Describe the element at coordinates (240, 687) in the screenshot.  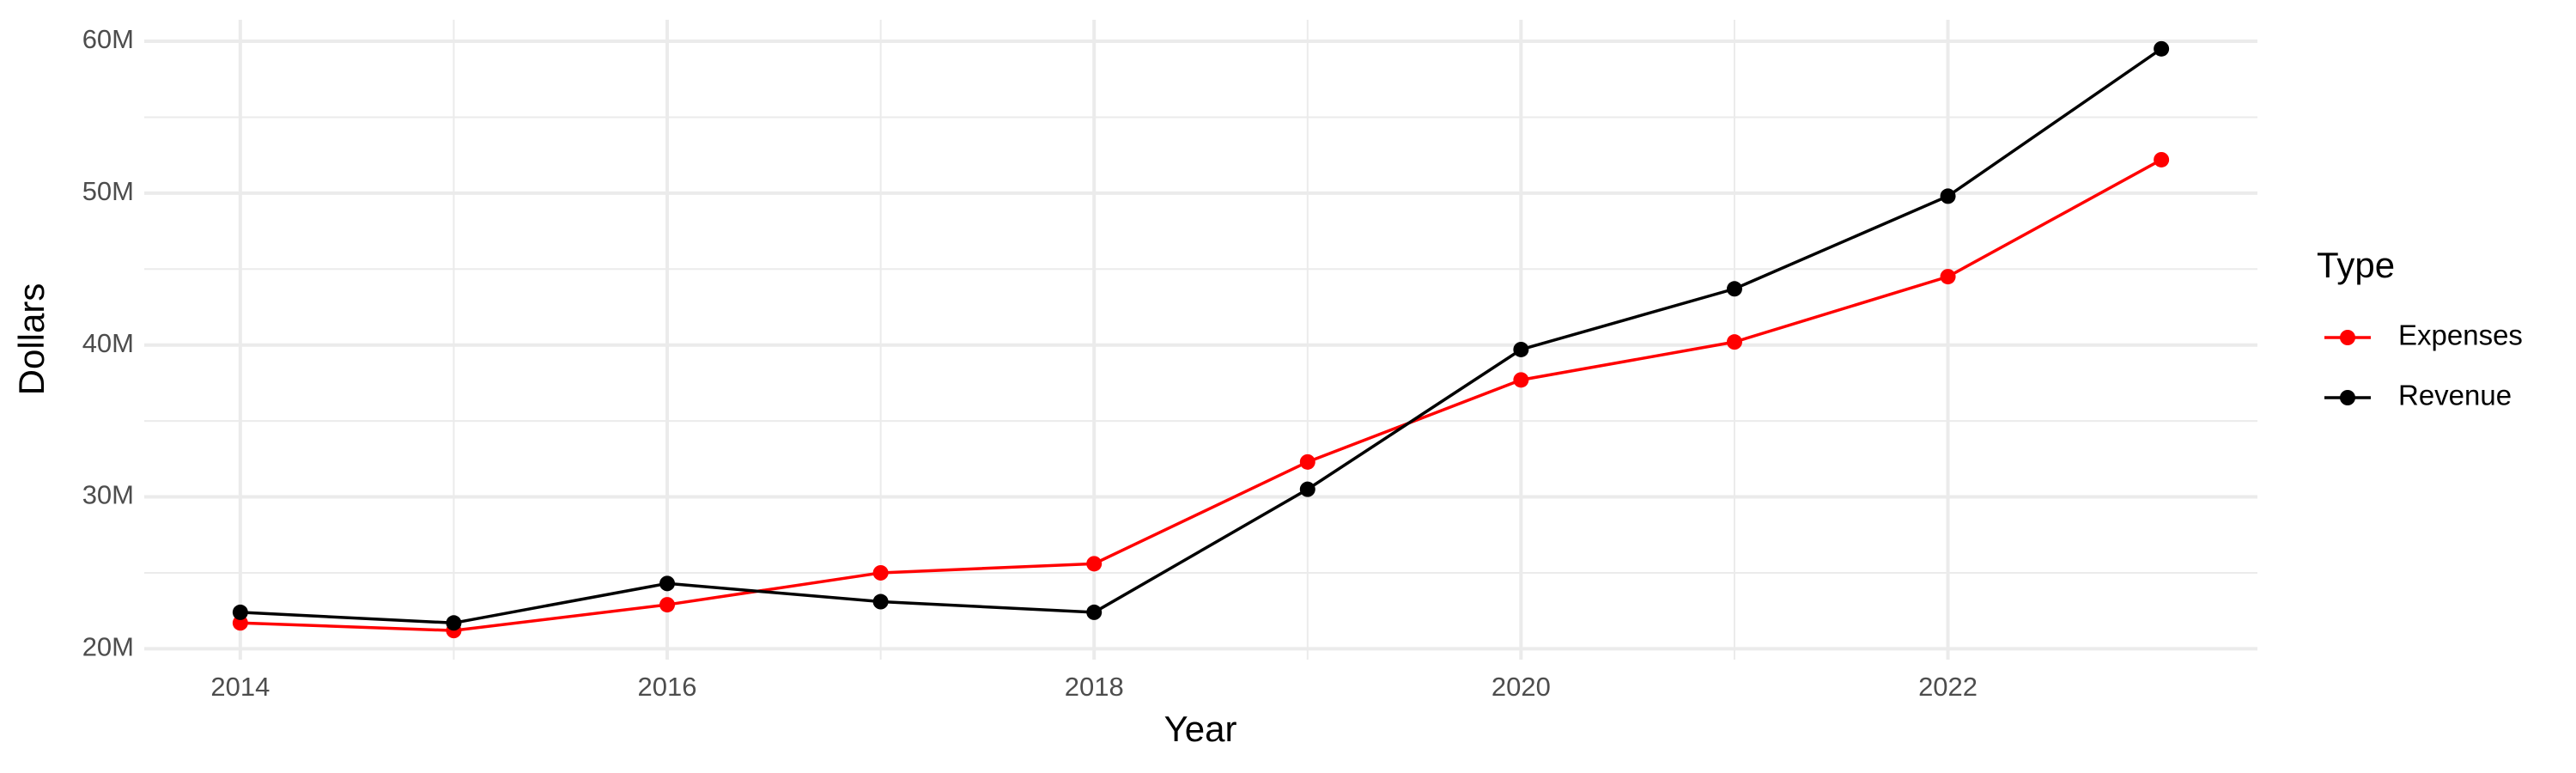
I see `x-tick-label: 2014` at that location.